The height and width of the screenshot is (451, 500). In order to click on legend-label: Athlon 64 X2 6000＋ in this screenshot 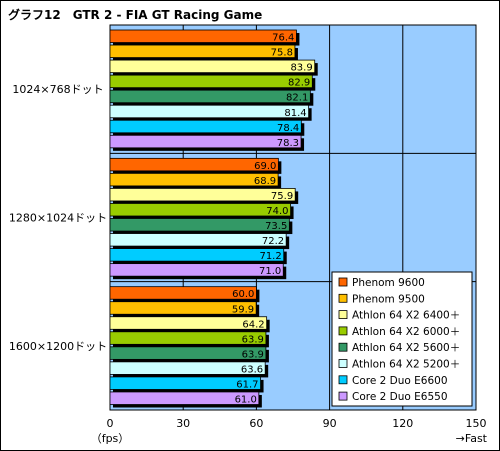, I will do `click(406, 332)`.